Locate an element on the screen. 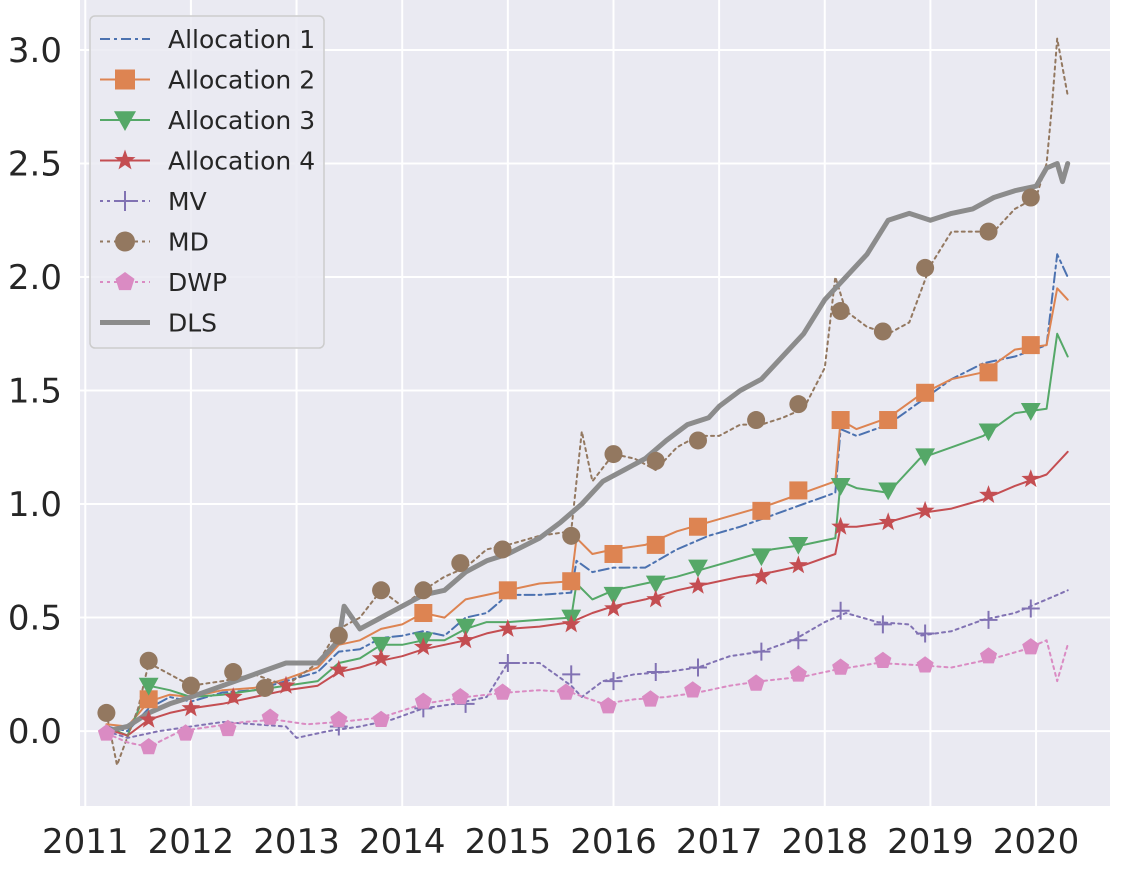 The image size is (1148, 870). legend-label-dwp: DWP is located at coordinates (197, 282).